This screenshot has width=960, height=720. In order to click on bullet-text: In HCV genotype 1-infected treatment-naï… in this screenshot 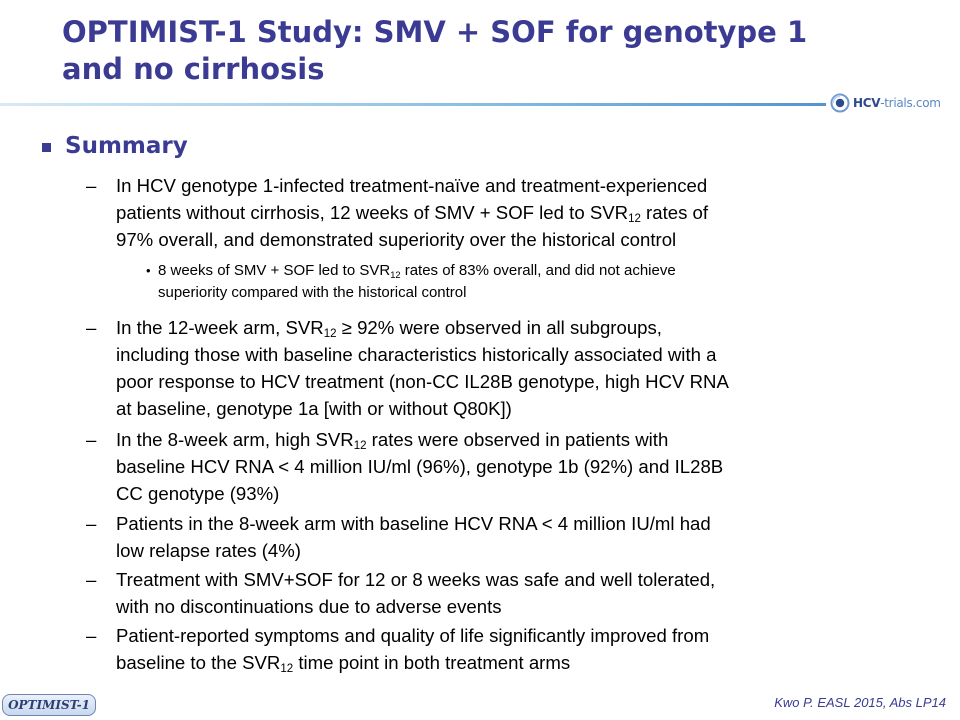, I will do `click(412, 212)`.